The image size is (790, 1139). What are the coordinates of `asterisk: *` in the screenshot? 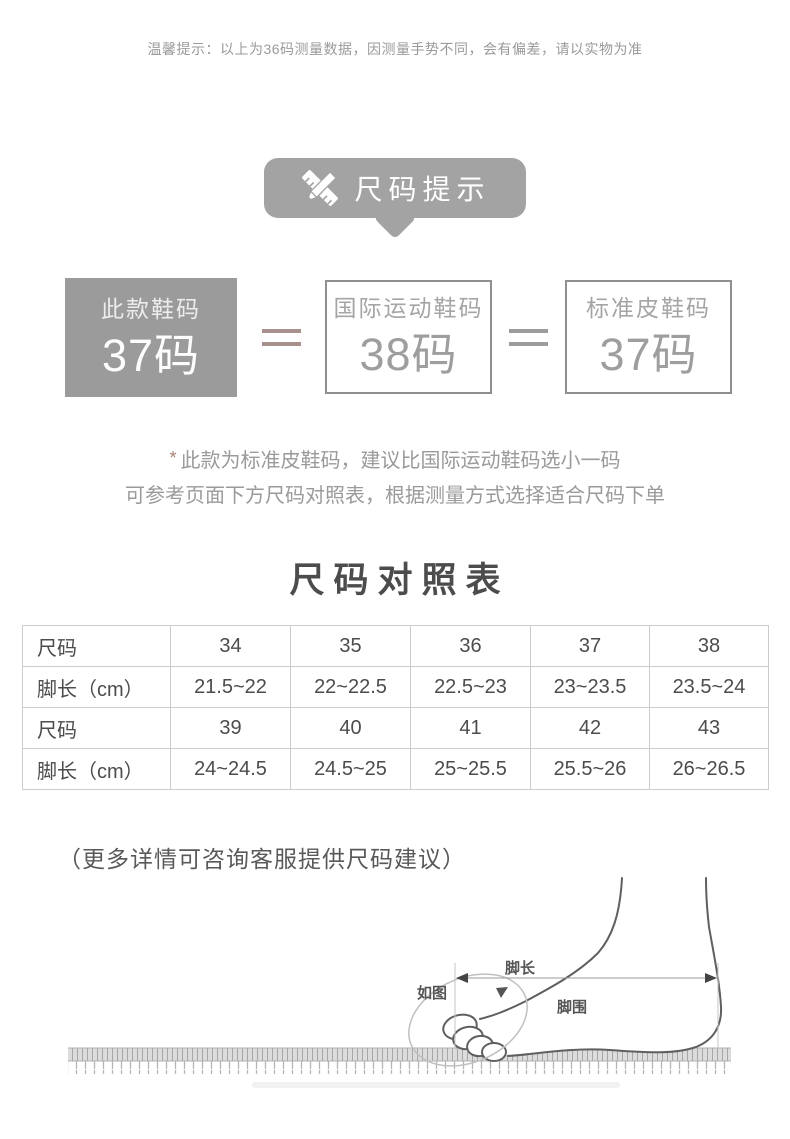 It's located at (173, 458).